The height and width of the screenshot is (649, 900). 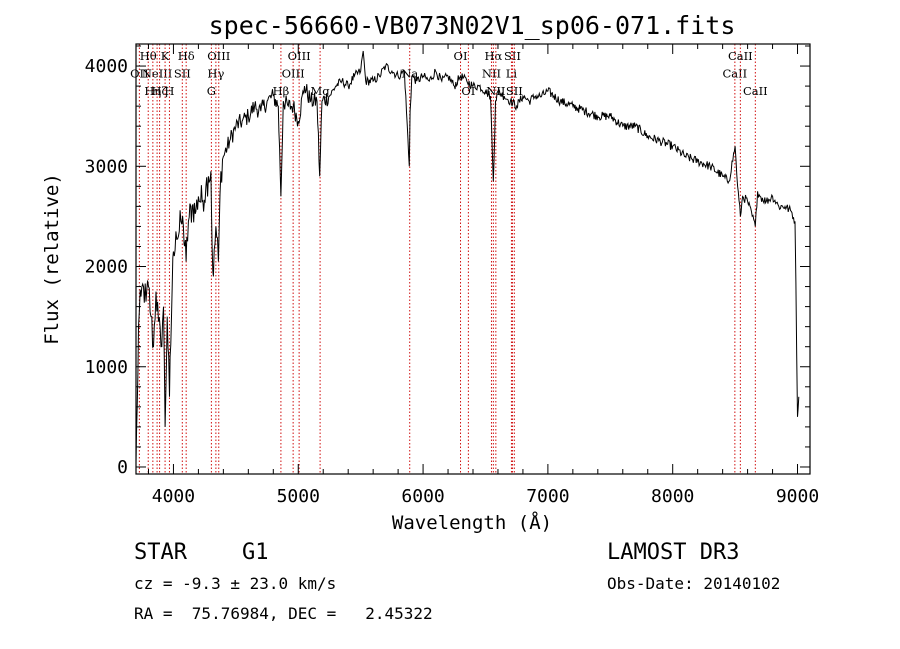 I want to click on line-marker-label-14: OIII, so click(x=299, y=56).